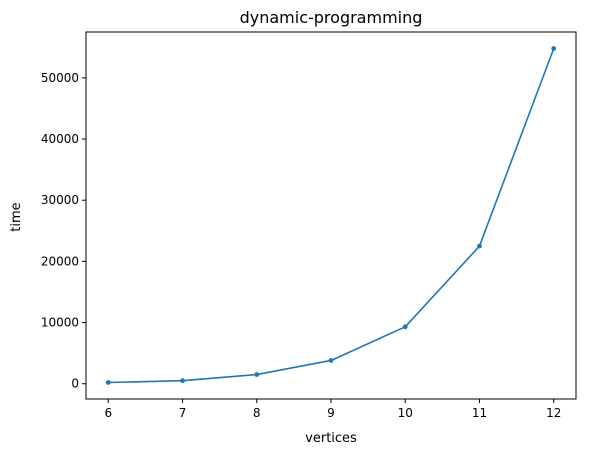 Image resolution: width=589 pixels, height=455 pixels. What do you see at coordinates (183, 413) in the screenshot?
I see `x-tick-label: 7` at bounding box center [183, 413].